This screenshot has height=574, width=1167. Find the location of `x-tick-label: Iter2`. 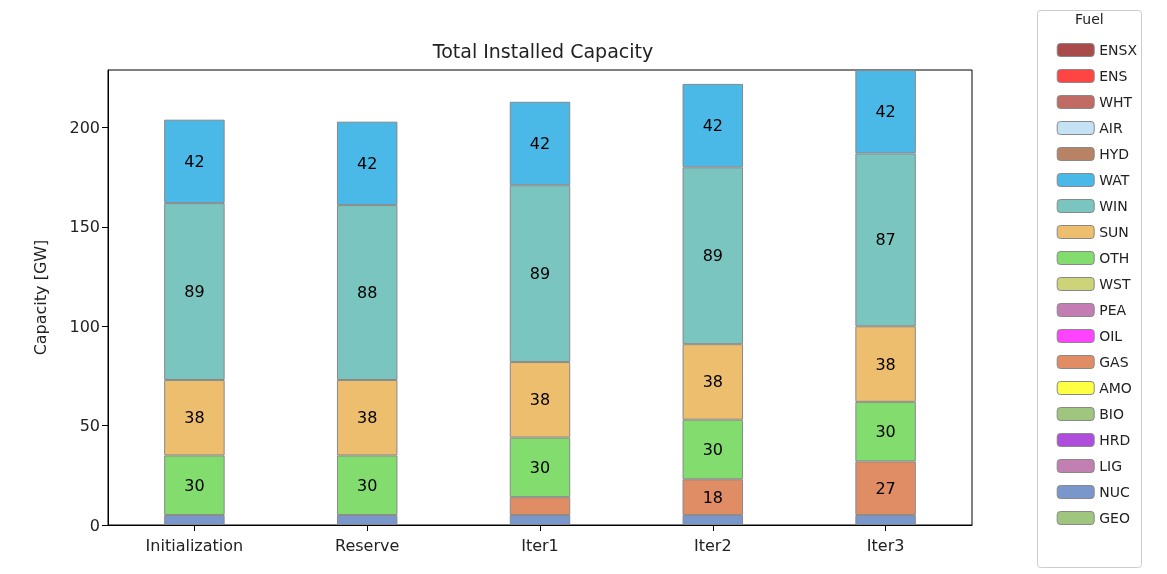

x-tick-label: Iter2 is located at coordinates (713, 545).